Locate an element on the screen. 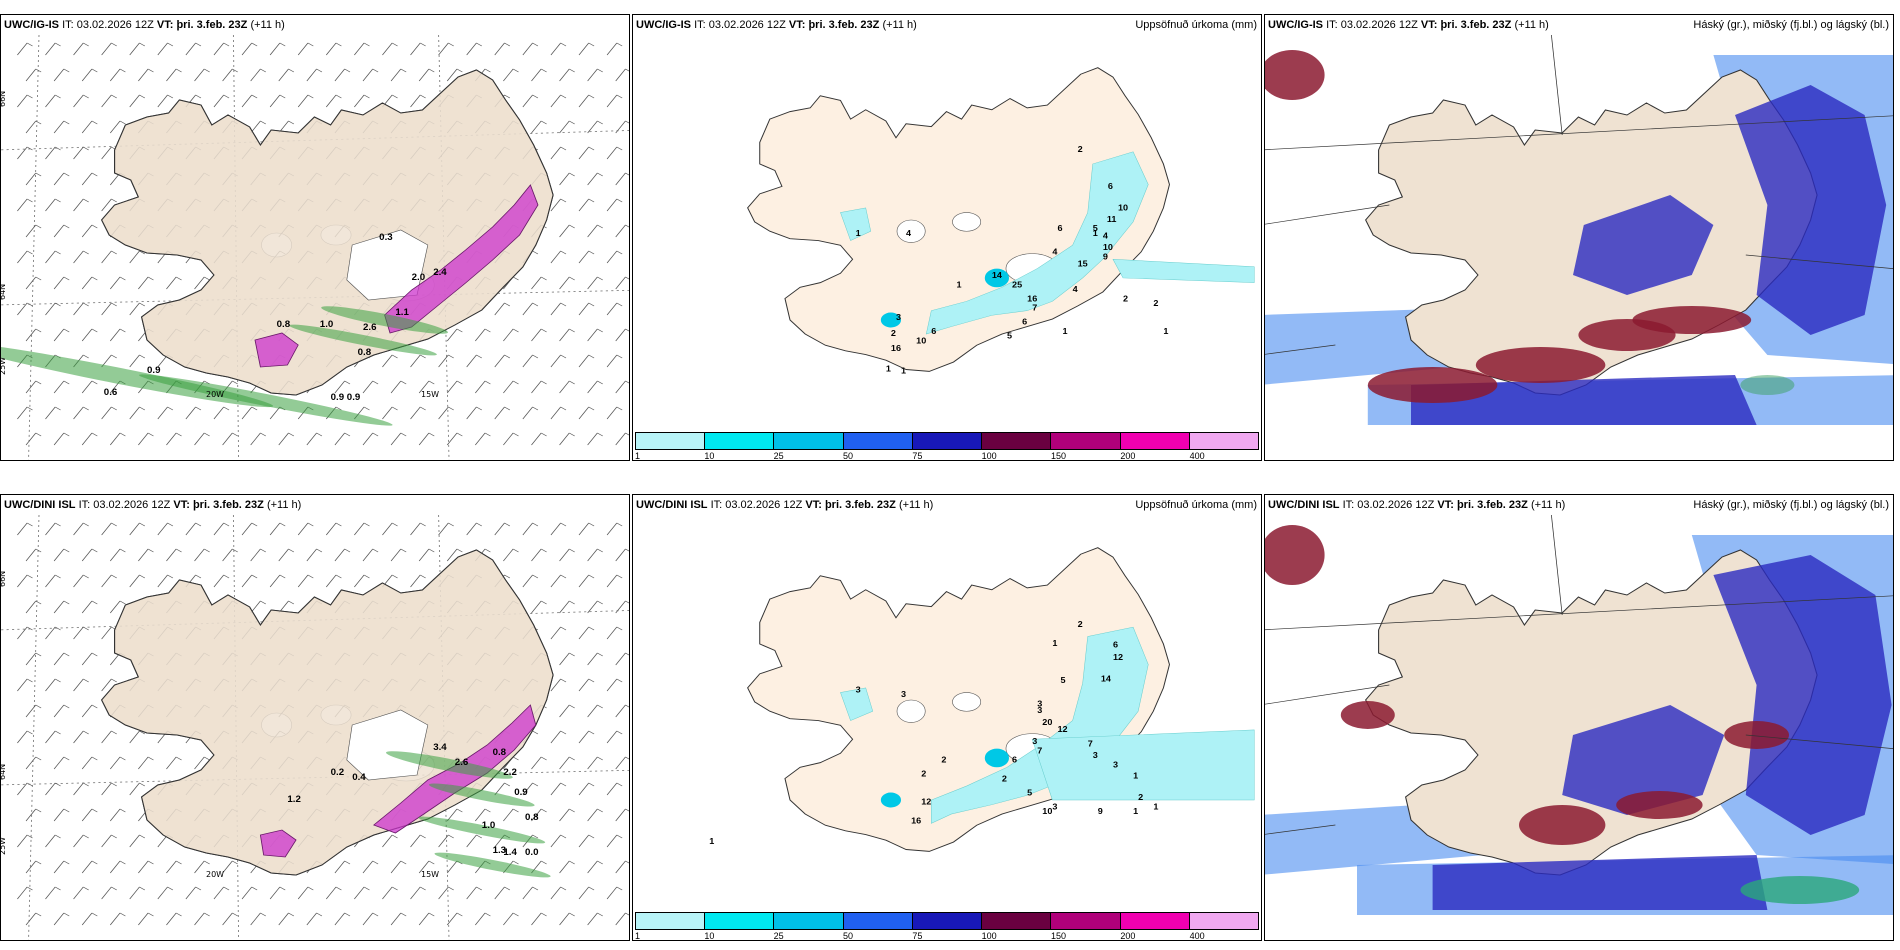 This screenshot has width=1900, height=950. contour-label: 0.2 is located at coordinates (338, 772).